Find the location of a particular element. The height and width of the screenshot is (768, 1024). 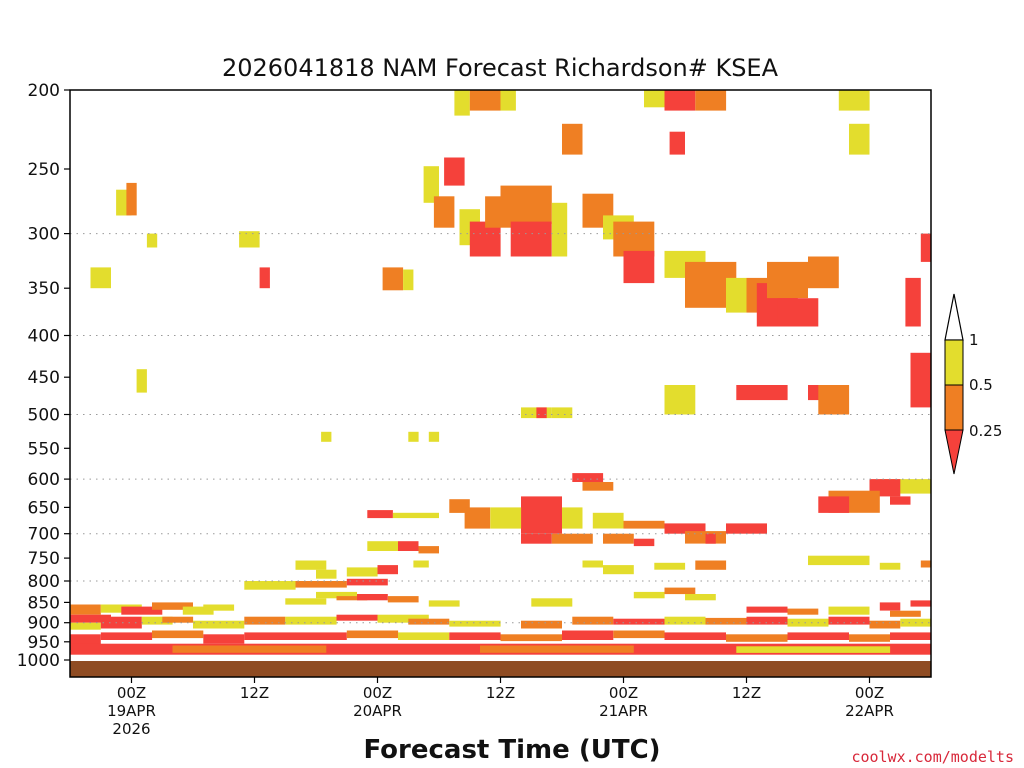

legend-label: 0.25 is located at coordinates (985, 431).